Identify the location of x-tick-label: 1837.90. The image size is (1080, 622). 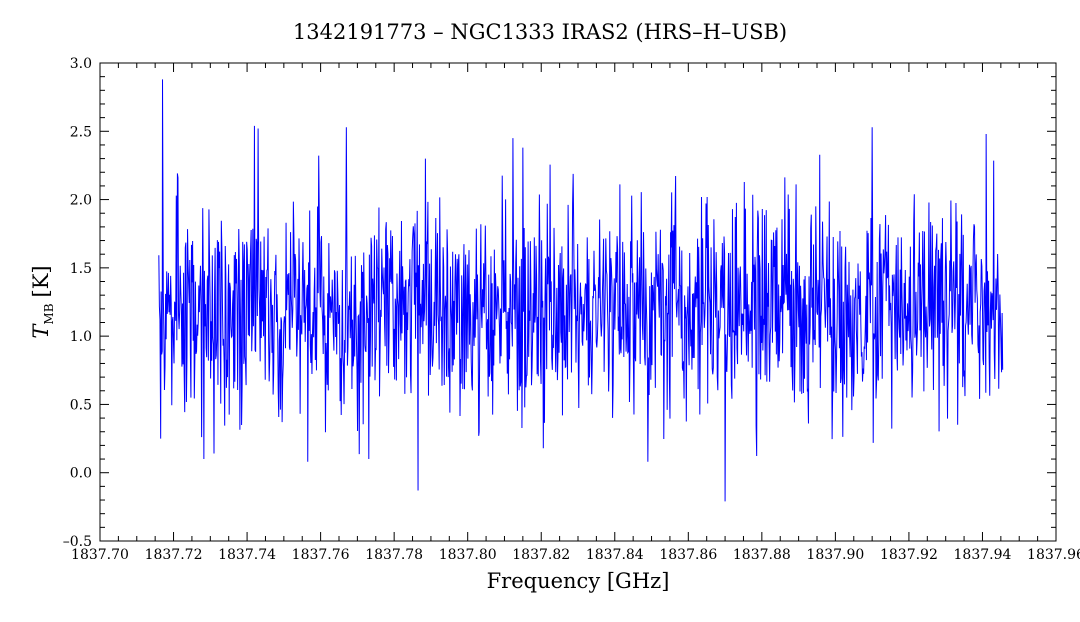
(835, 555).